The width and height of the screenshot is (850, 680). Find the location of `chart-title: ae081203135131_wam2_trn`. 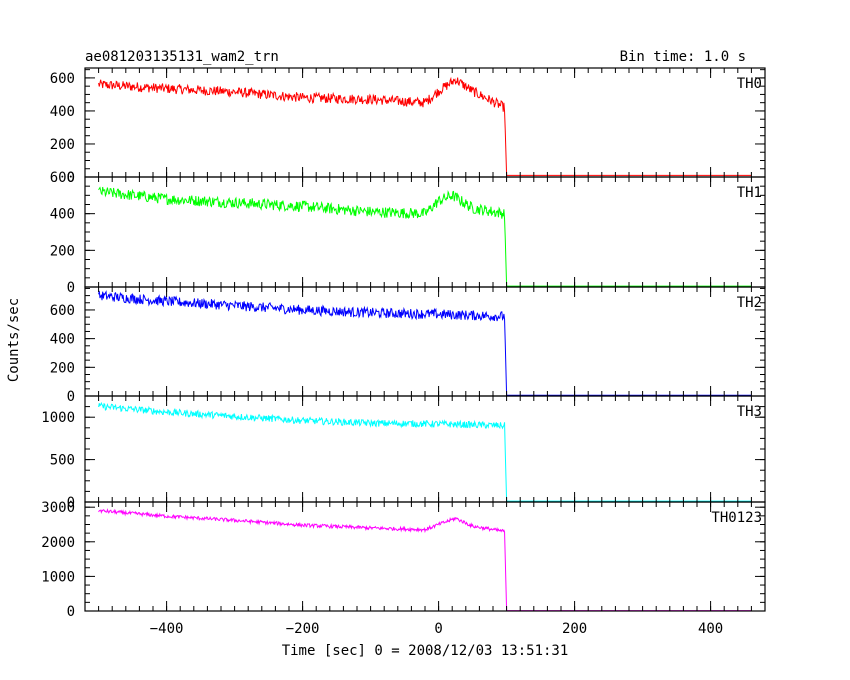

chart-title: ae081203135131_wam2_trn is located at coordinates (182, 57).